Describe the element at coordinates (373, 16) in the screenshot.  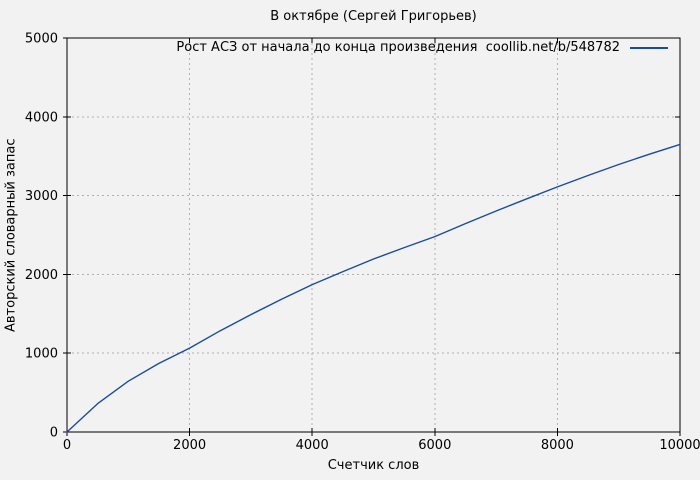
I see `chart-title: В октябре (Сергей Григорьев)` at that location.